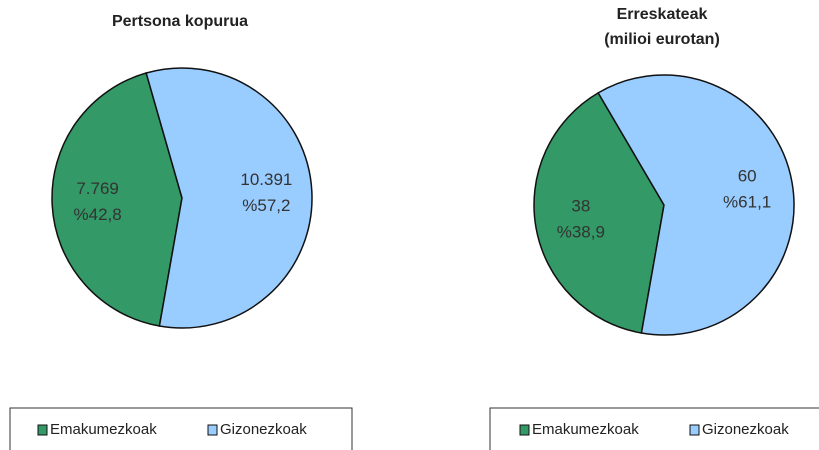 The width and height of the screenshot is (819, 450). I want to click on value-label: 10.391, so click(266, 179).